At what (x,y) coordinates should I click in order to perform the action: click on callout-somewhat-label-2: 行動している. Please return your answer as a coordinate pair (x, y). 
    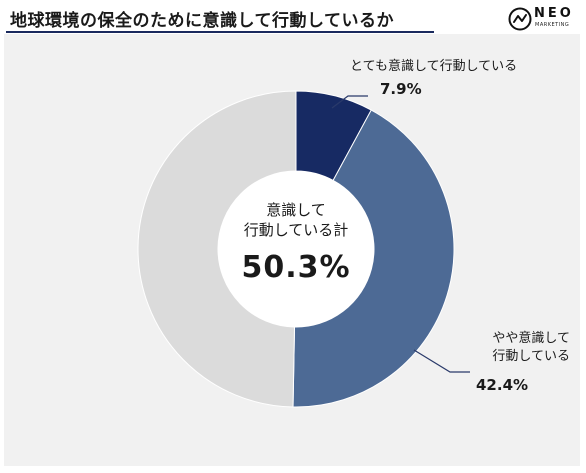
    Looking at the image, I should click on (531, 356).